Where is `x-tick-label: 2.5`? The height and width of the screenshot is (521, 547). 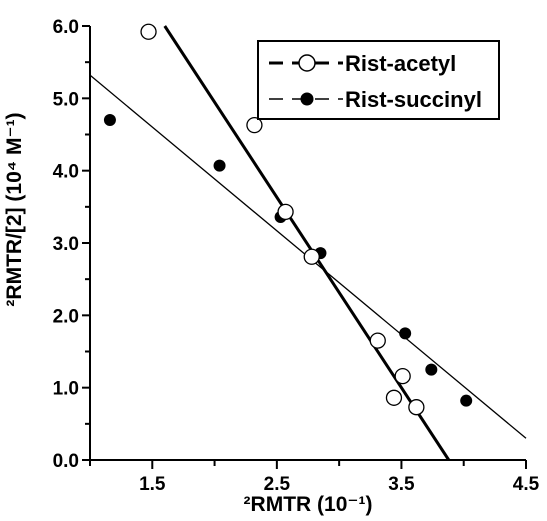 x-tick-label: 2.5 is located at coordinates (277, 484).